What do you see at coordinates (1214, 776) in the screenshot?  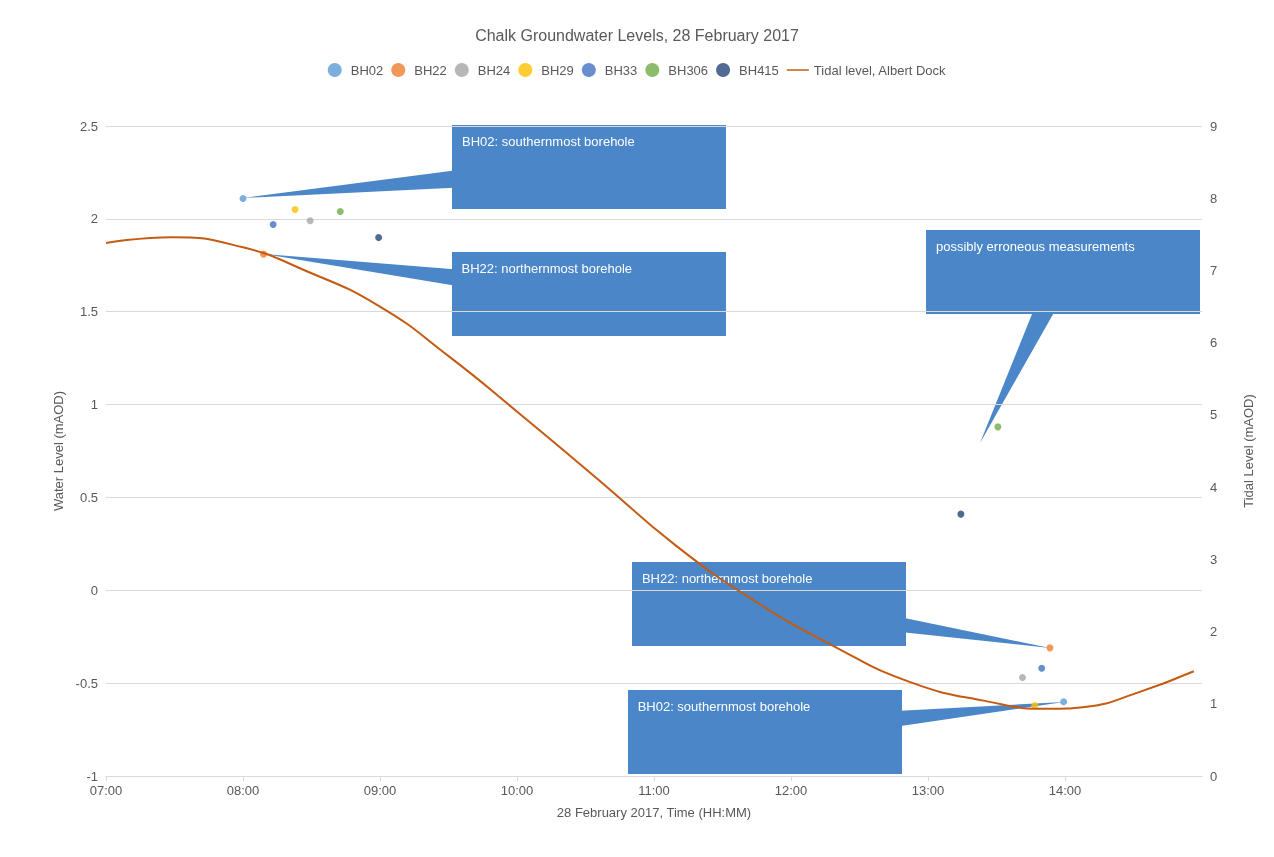 I see `y2-tick-label: 0` at bounding box center [1214, 776].